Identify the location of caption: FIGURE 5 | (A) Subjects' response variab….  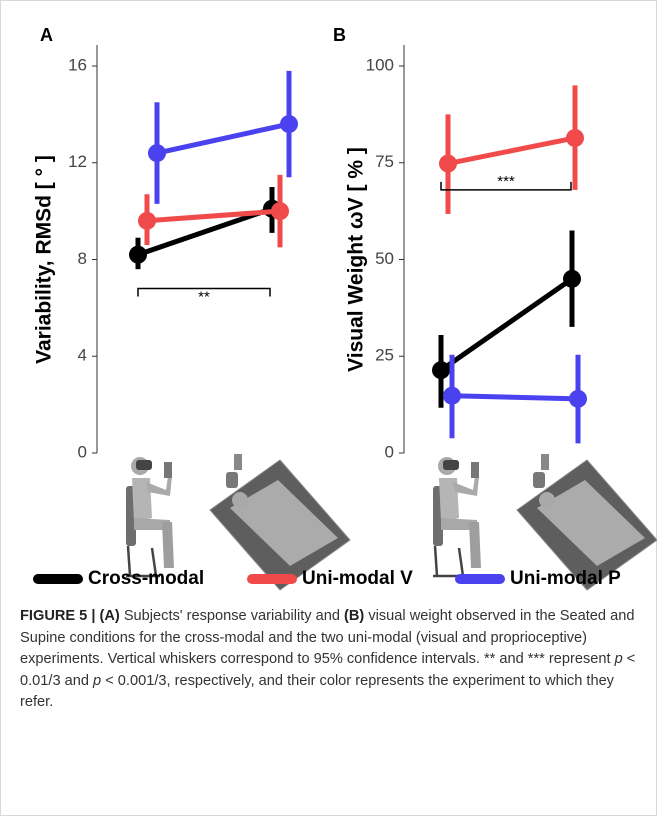
(330, 660).